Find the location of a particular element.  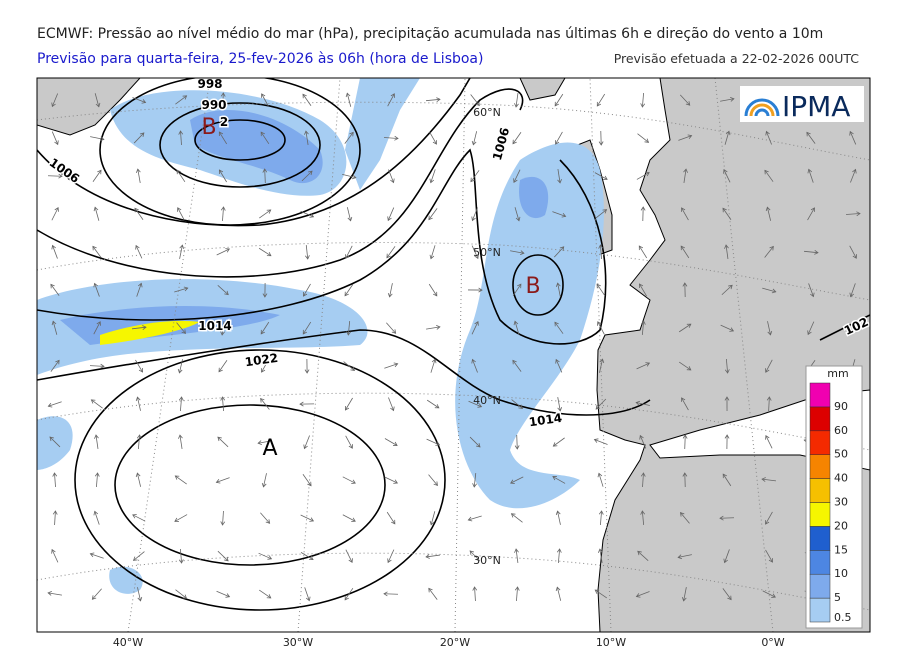

logo: IPMA is located at coordinates (802, 104).